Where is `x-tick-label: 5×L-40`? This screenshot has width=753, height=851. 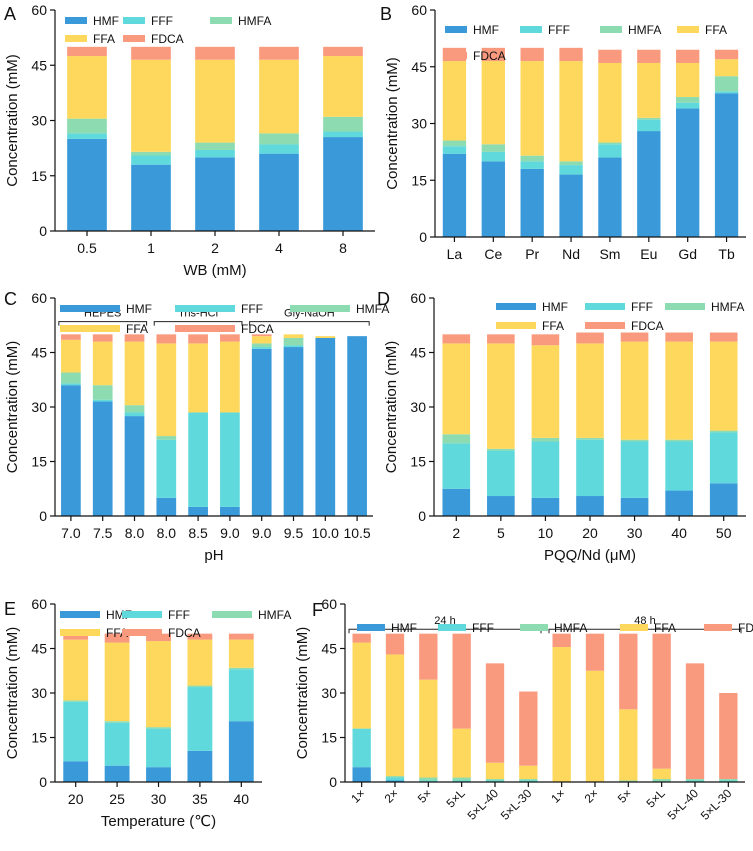 x-tick-label: 5×L-40 is located at coordinates (483, 804).